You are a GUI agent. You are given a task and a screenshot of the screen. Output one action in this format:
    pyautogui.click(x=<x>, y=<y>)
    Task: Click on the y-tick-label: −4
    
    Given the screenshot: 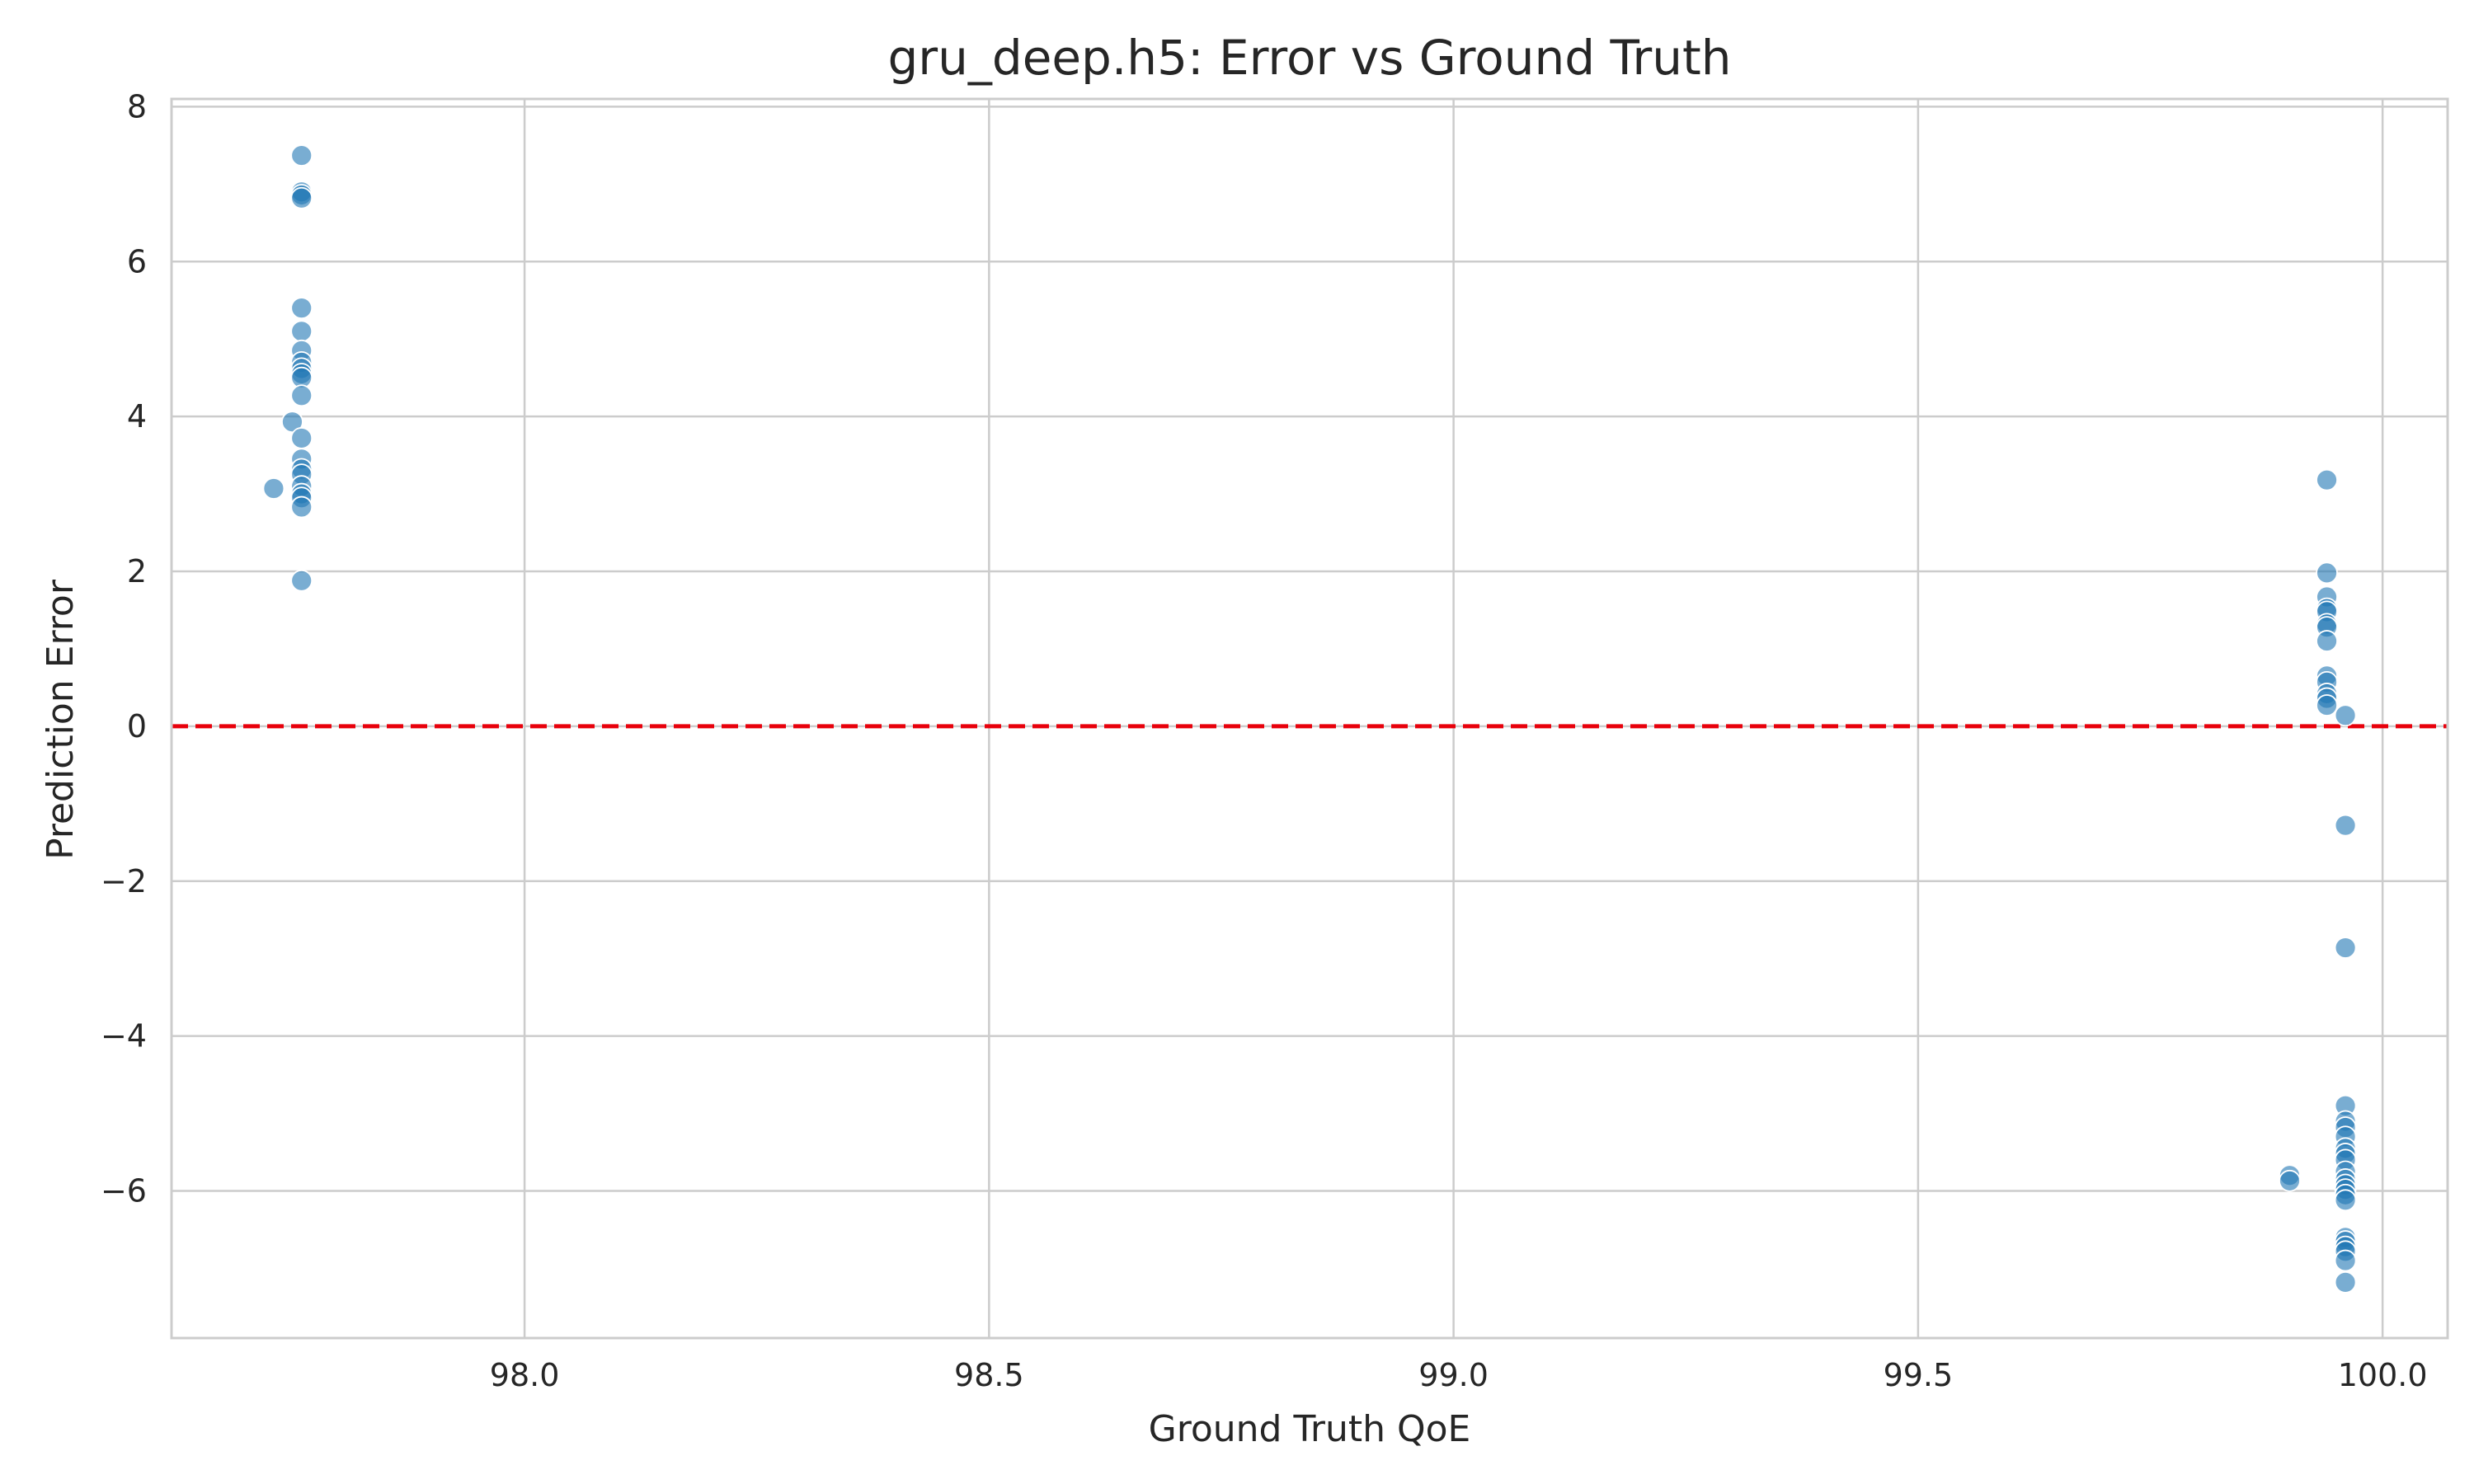 What is the action you would take?
    pyautogui.click(x=124, y=1036)
    